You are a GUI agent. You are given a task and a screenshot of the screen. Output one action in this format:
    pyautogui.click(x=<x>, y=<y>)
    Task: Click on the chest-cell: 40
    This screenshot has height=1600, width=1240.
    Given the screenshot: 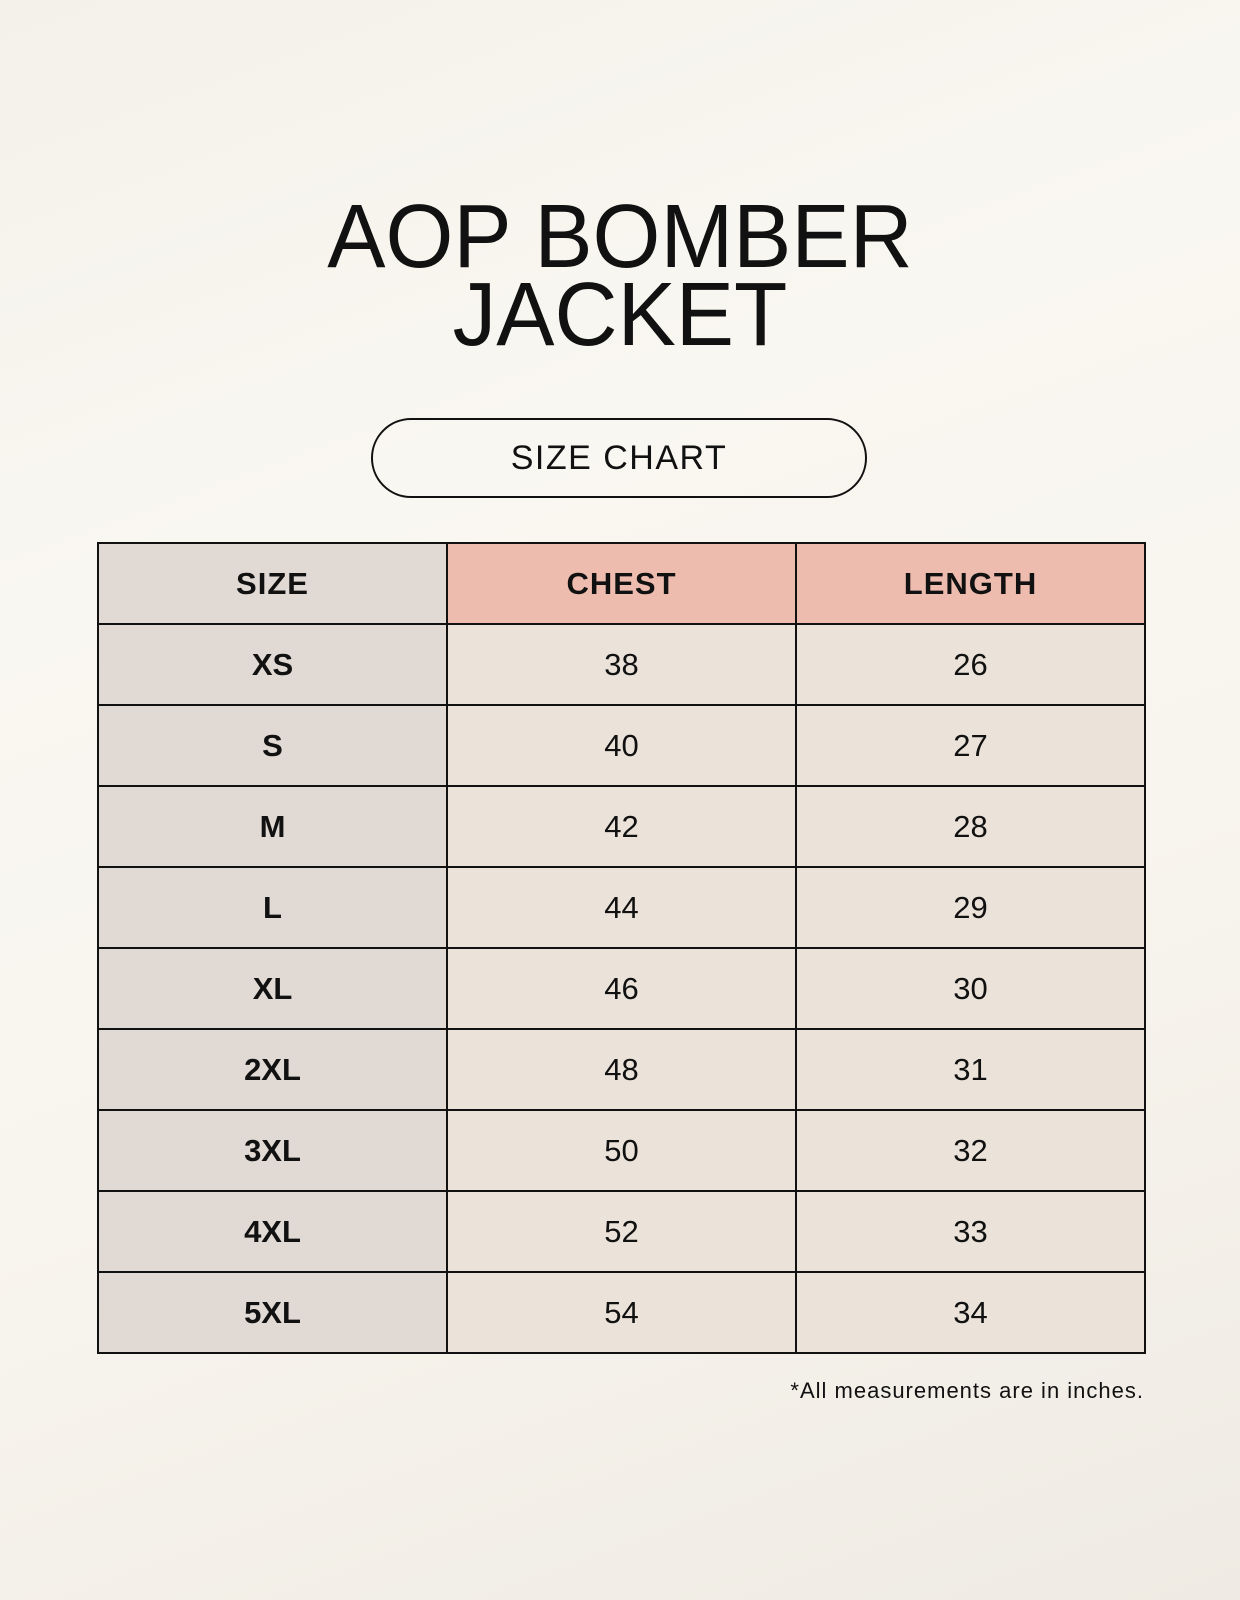 What is the action you would take?
    pyautogui.click(x=621, y=745)
    